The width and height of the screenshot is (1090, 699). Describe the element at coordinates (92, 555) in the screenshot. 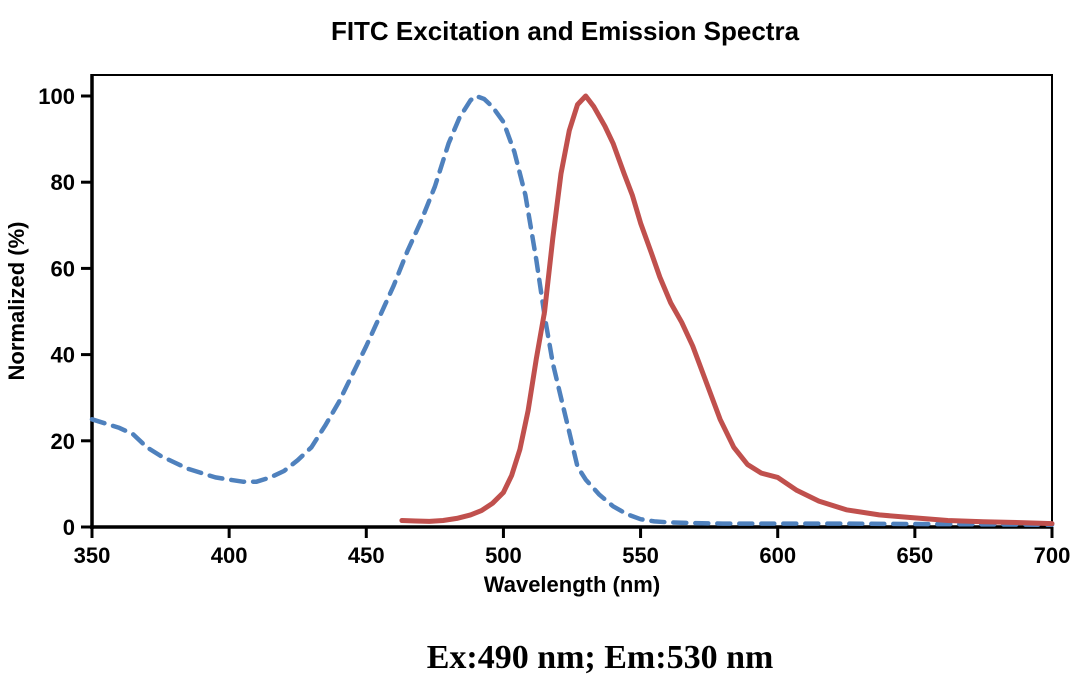

I see `x-tick-label: 350` at that location.